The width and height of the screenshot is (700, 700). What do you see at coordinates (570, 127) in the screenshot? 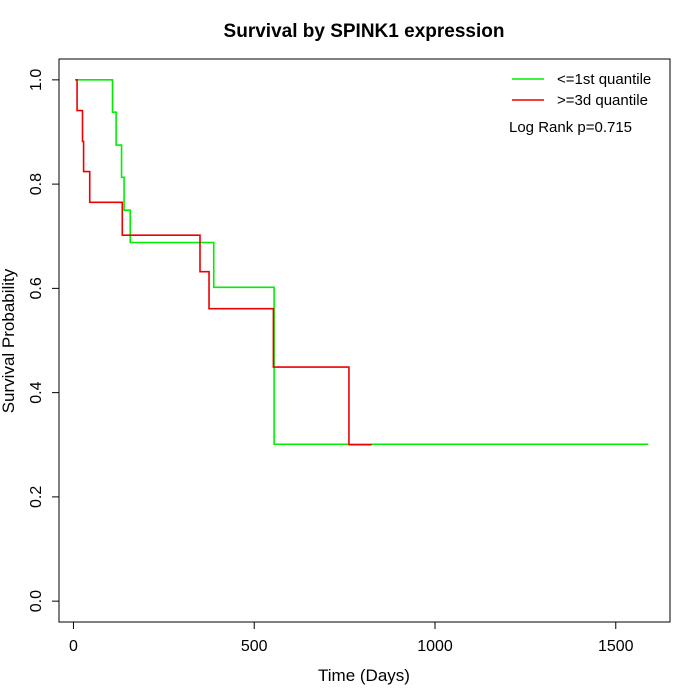
I see `log-rank-annotation: Log Rank p=0.715` at bounding box center [570, 127].